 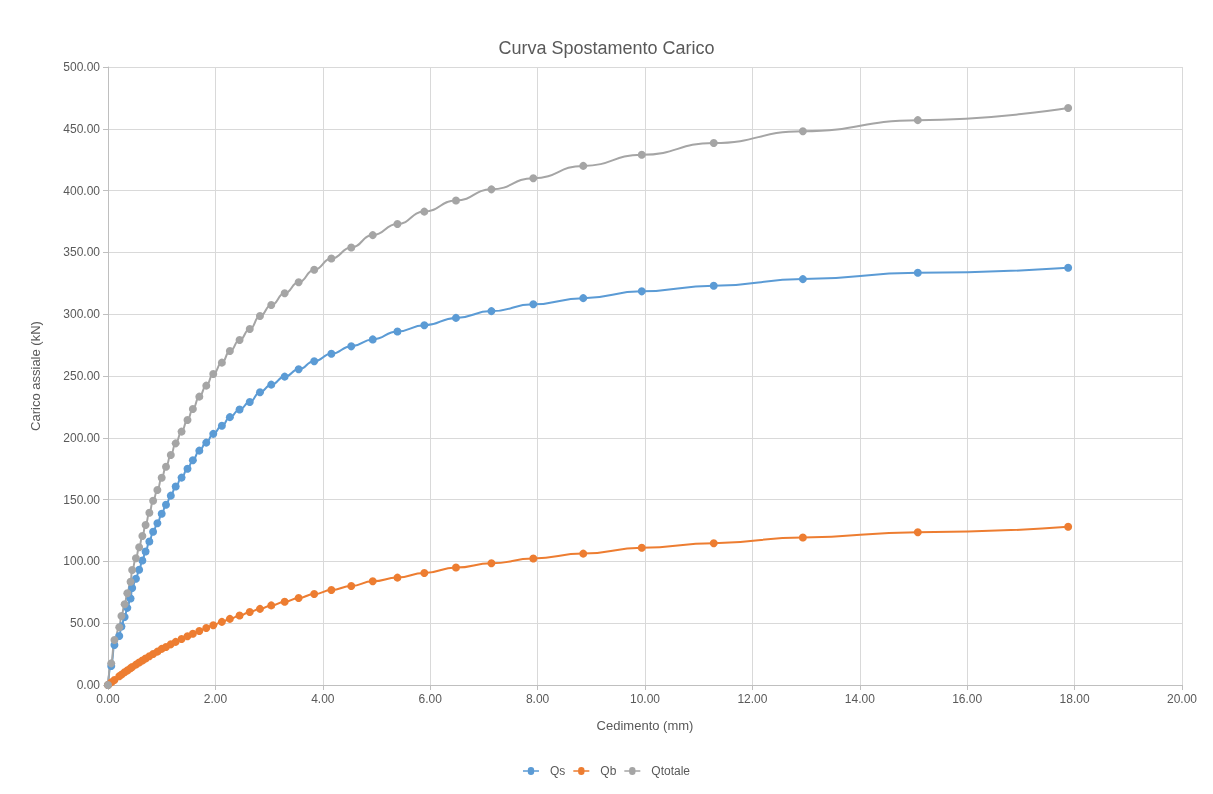 I want to click on chart-title: Curva Spostamento Carico, so click(x=606, y=48).